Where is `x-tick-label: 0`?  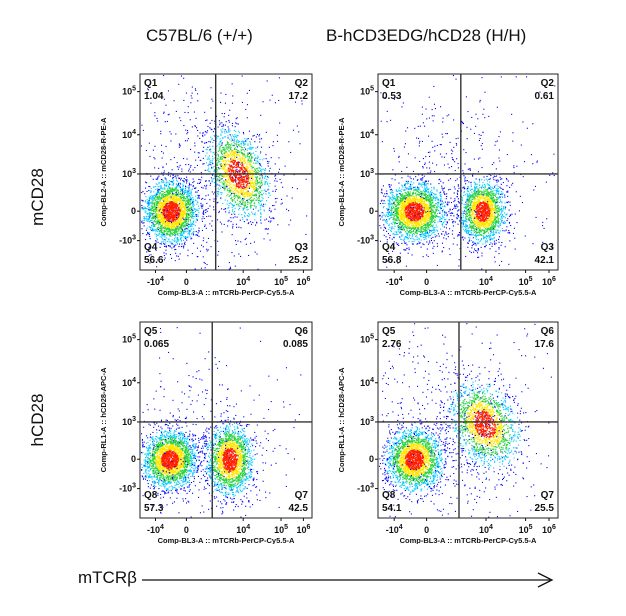 x-tick-label: 0 is located at coordinates (186, 282).